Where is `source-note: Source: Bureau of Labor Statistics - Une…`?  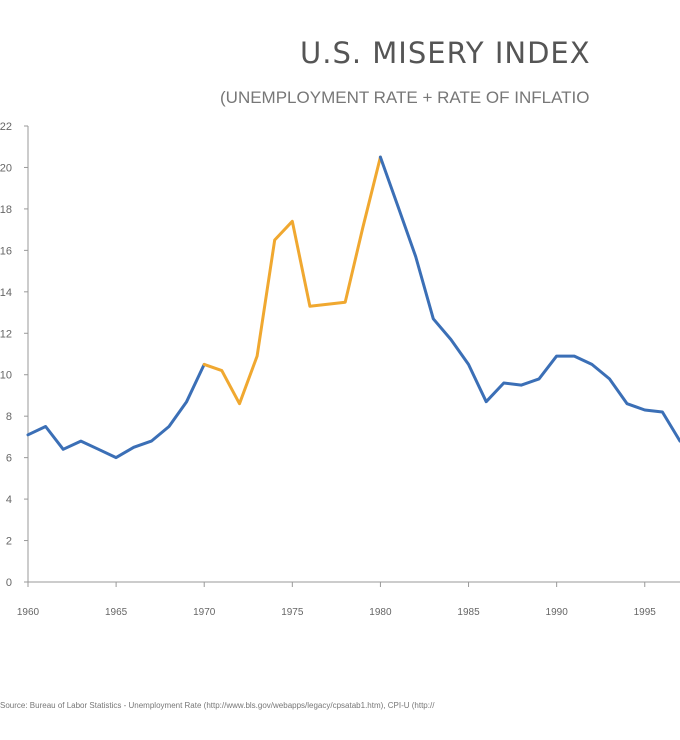 source-note: Source: Bureau of Labor Statistics - Une… is located at coordinates (217, 705).